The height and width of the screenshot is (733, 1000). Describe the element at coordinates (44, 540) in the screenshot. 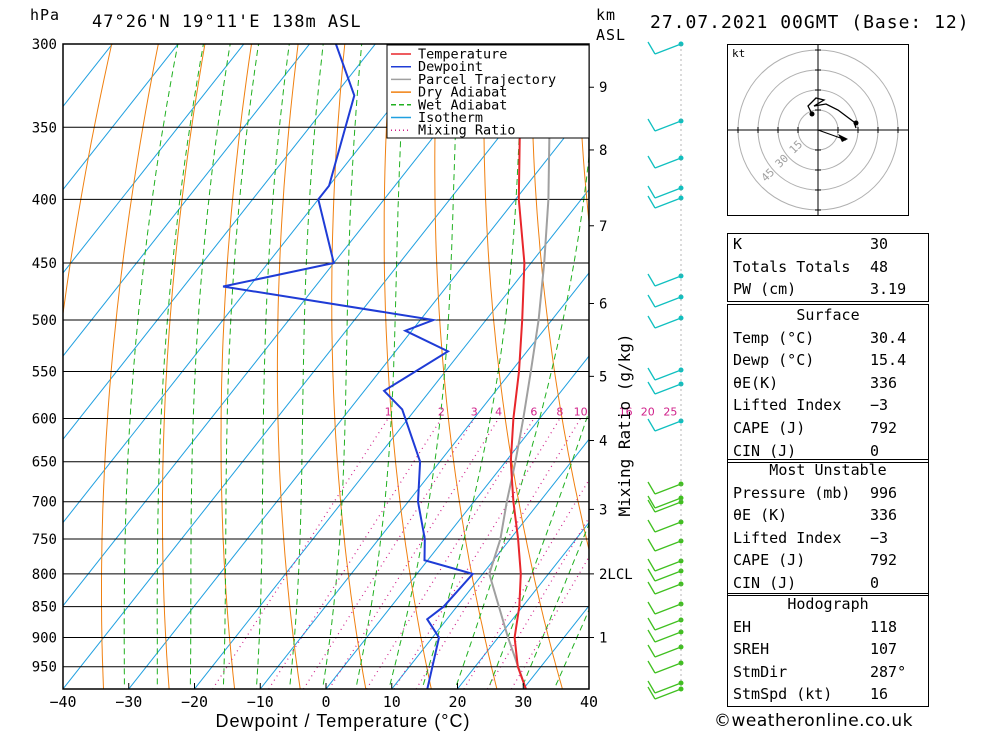

I see `pressure-tick-label: 750` at that location.